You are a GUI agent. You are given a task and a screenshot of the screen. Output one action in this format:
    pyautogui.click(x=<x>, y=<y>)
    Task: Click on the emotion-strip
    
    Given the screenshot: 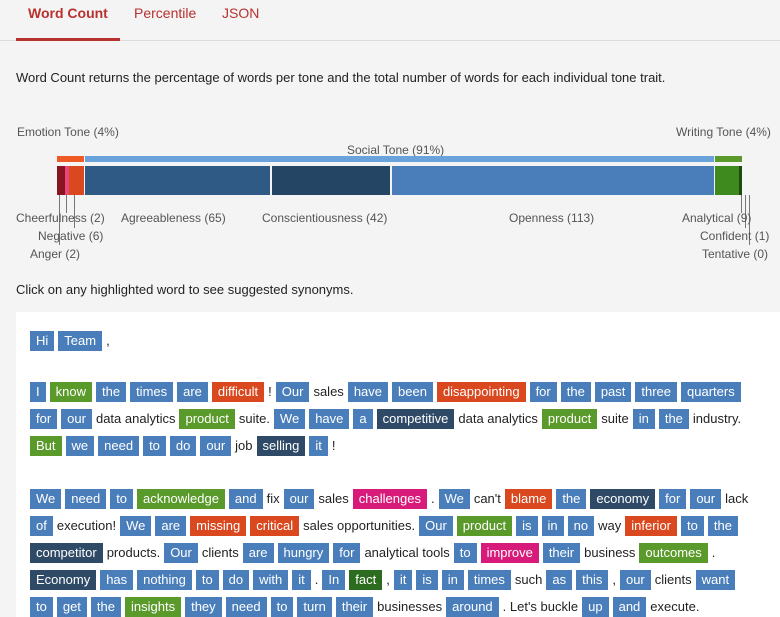 What is the action you would take?
    pyautogui.click(x=70, y=159)
    